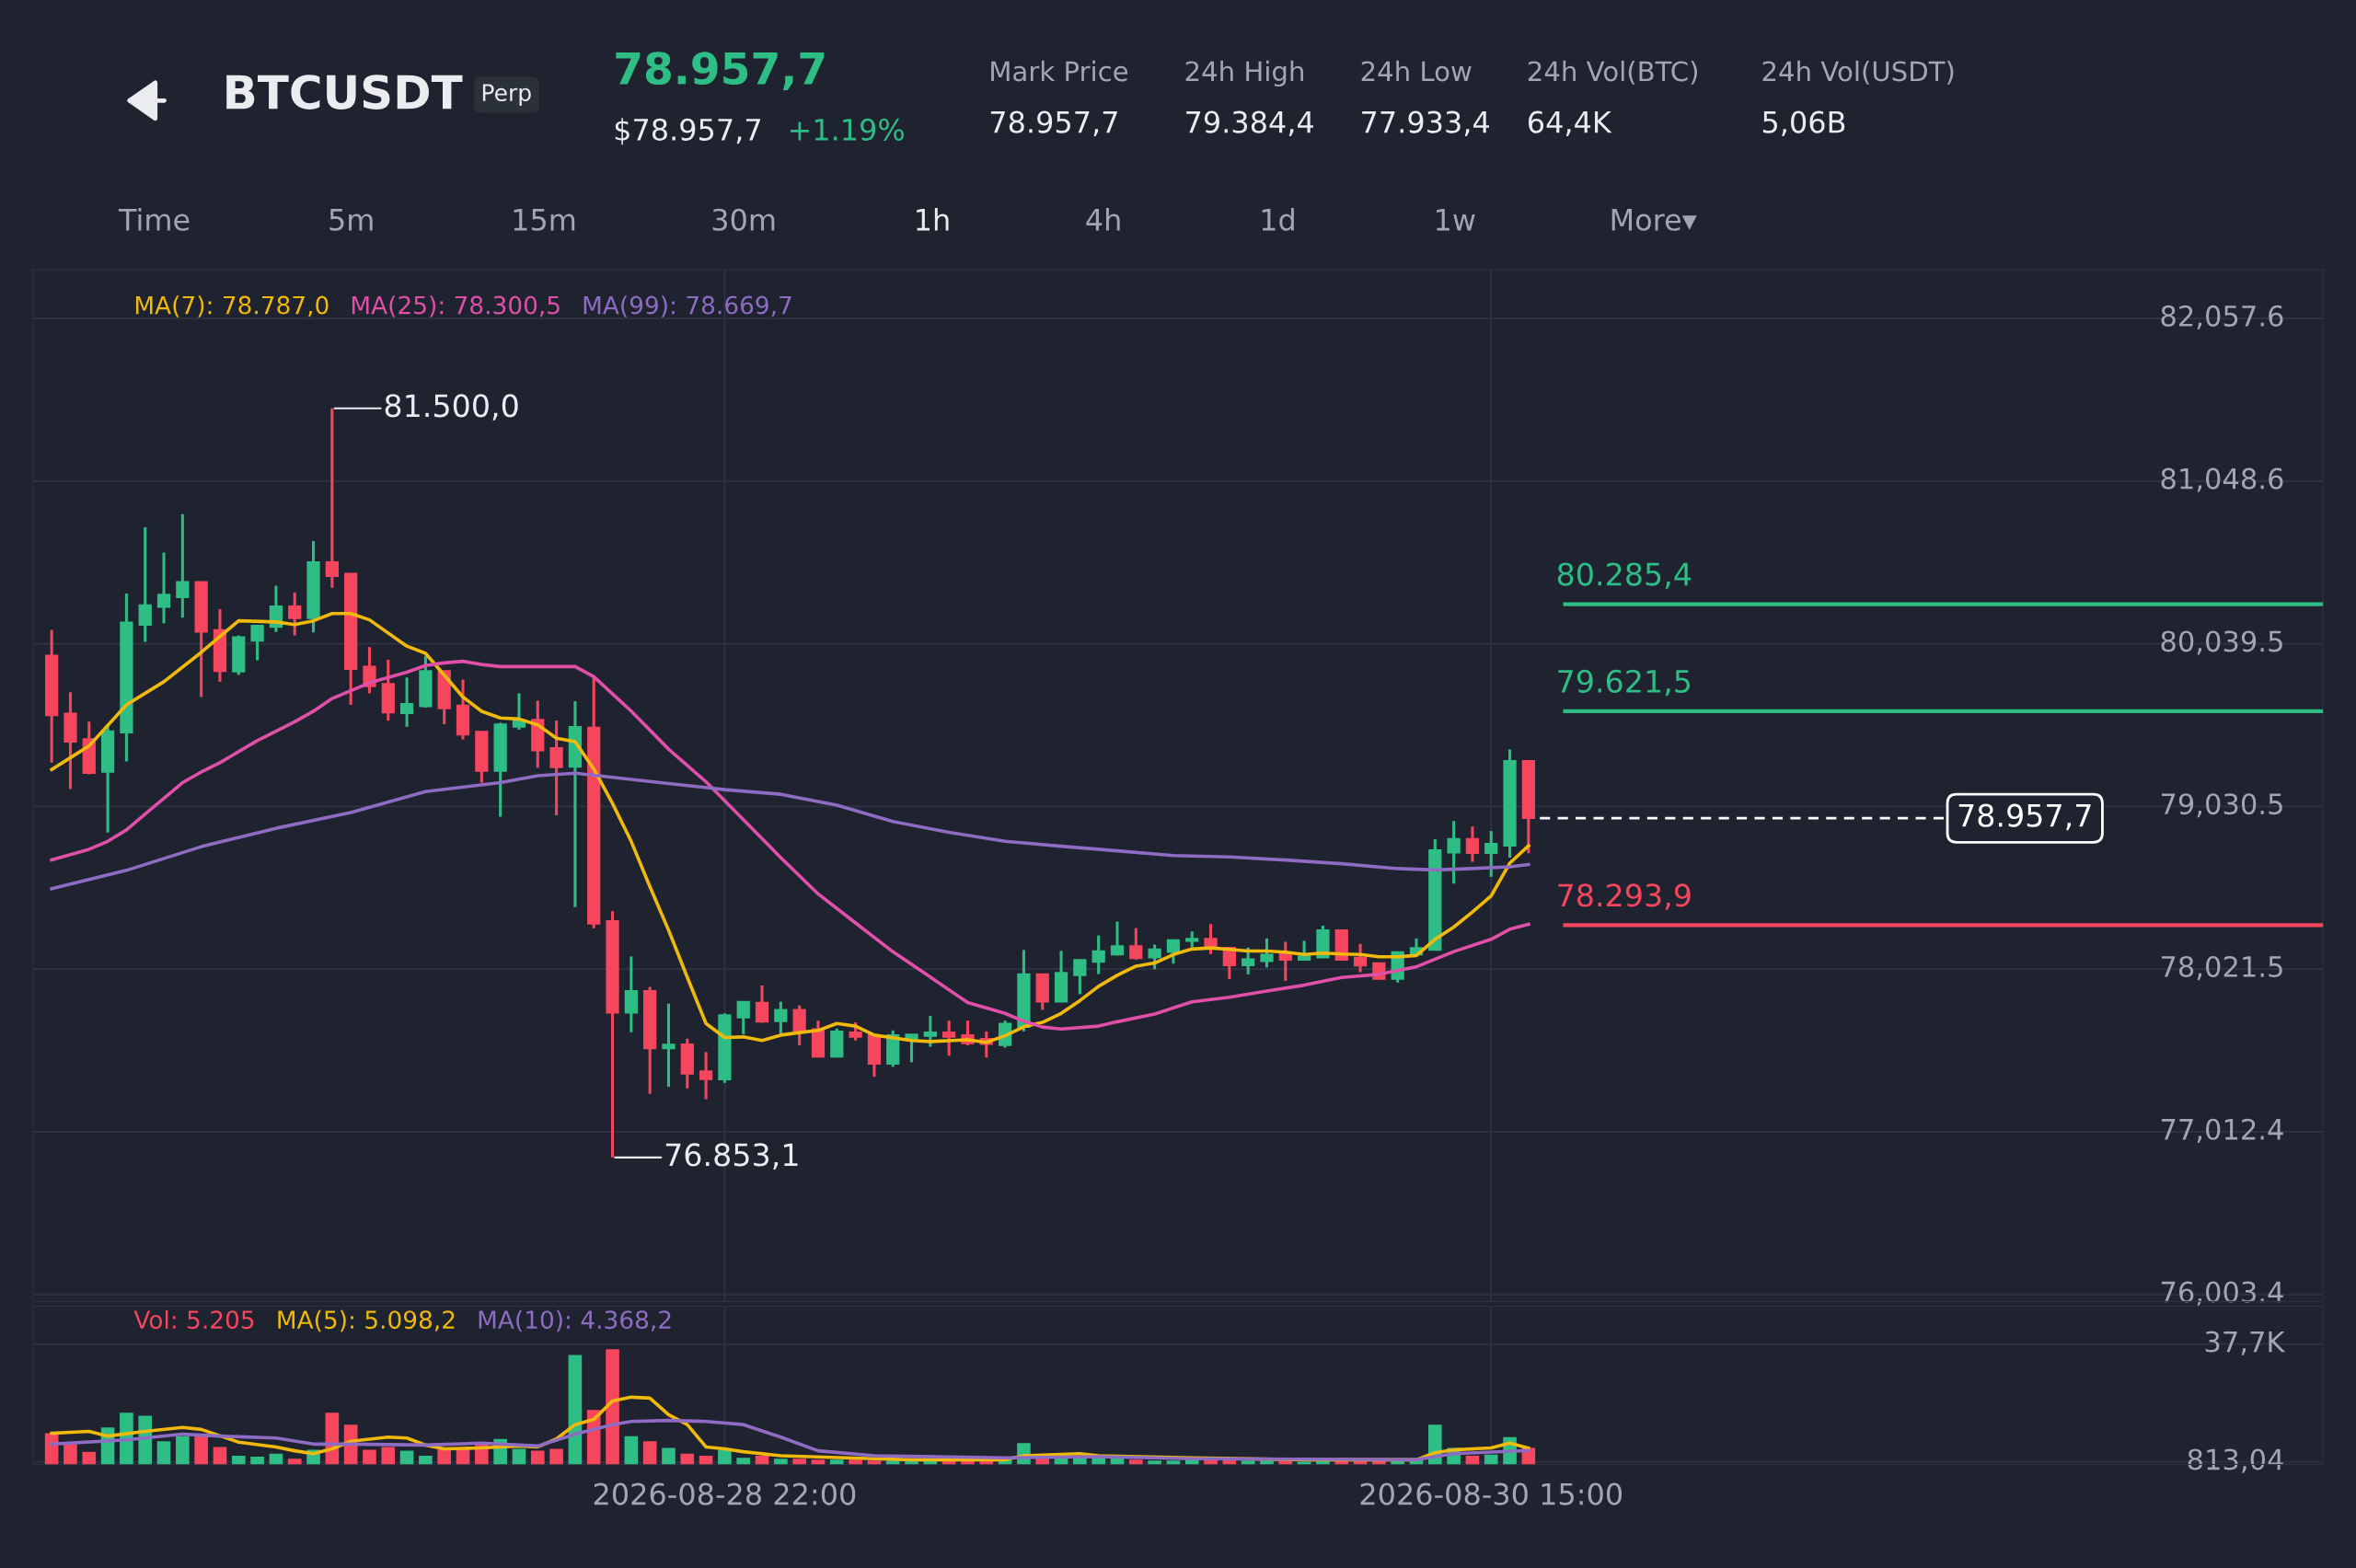 This screenshot has height=1568, width=2356. Describe the element at coordinates (2222, 1130) in the screenshot. I see `y-tick-label: 77,012.4` at that location.